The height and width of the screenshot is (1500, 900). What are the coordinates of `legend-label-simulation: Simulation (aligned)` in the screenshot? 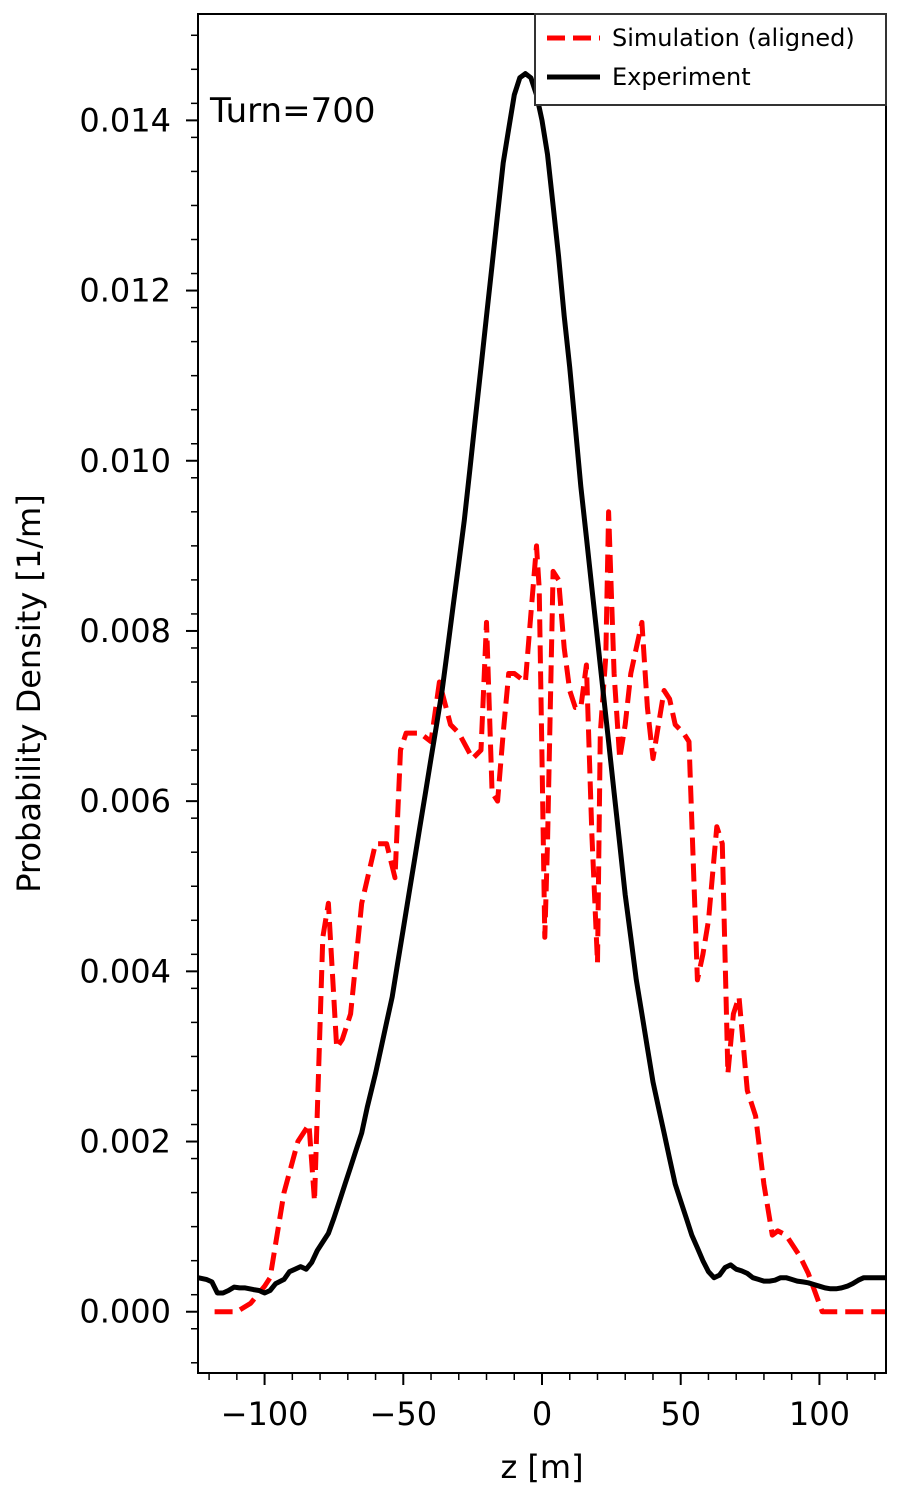 It's located at (733, 38).